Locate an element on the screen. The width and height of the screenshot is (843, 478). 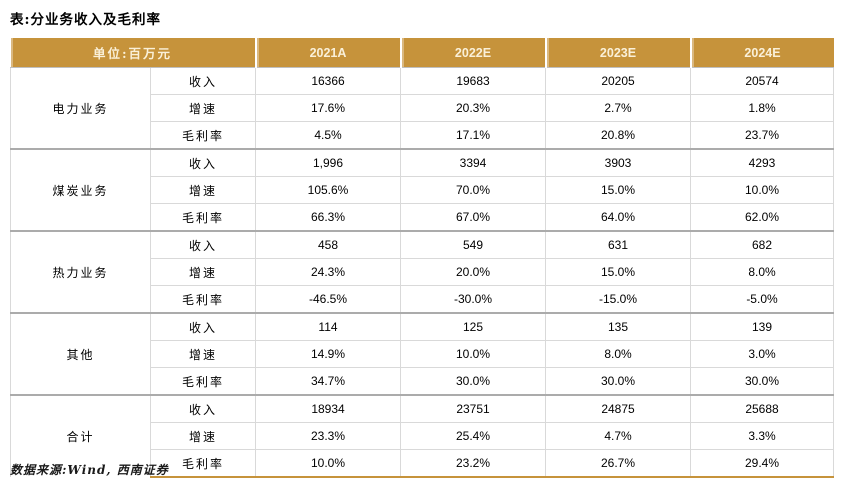
value-cell: 26.7% is located at coordinates (618, 463).